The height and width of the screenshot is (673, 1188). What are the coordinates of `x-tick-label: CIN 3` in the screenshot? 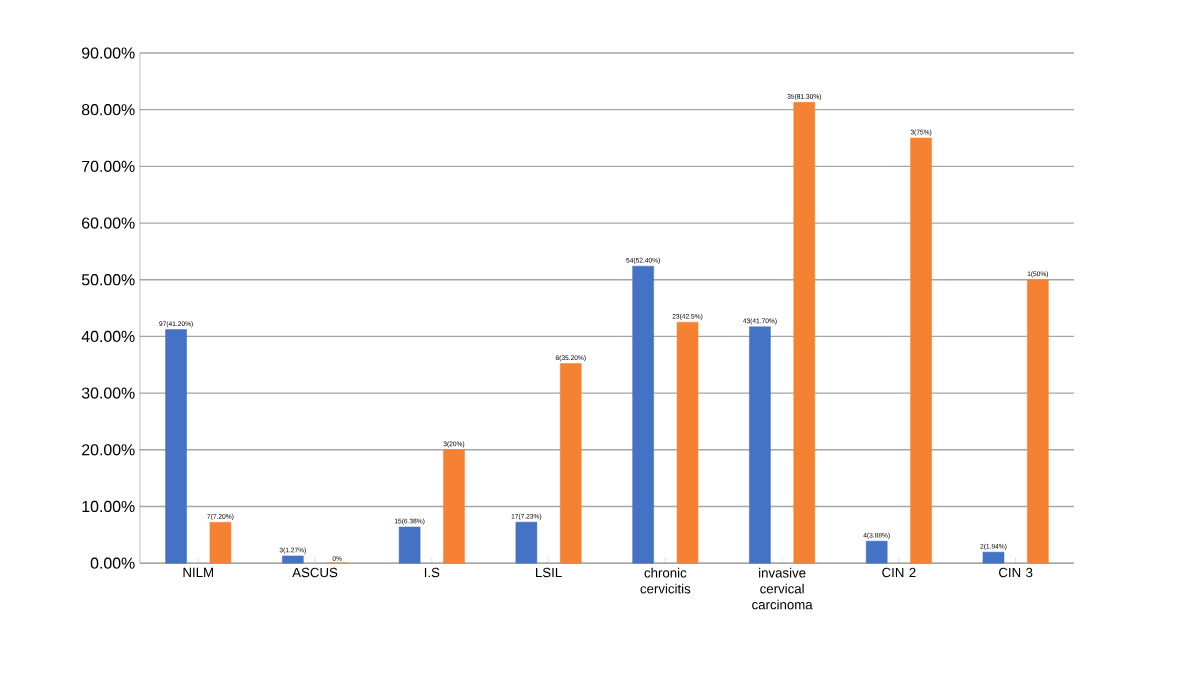 It's located at (1016, 572).